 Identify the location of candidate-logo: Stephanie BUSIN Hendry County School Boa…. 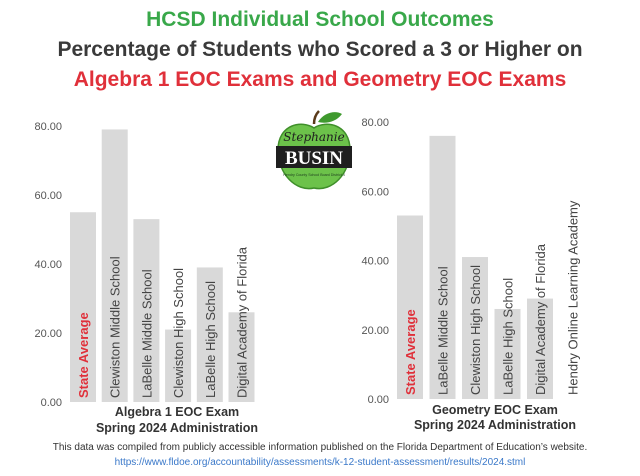
(314, 150).